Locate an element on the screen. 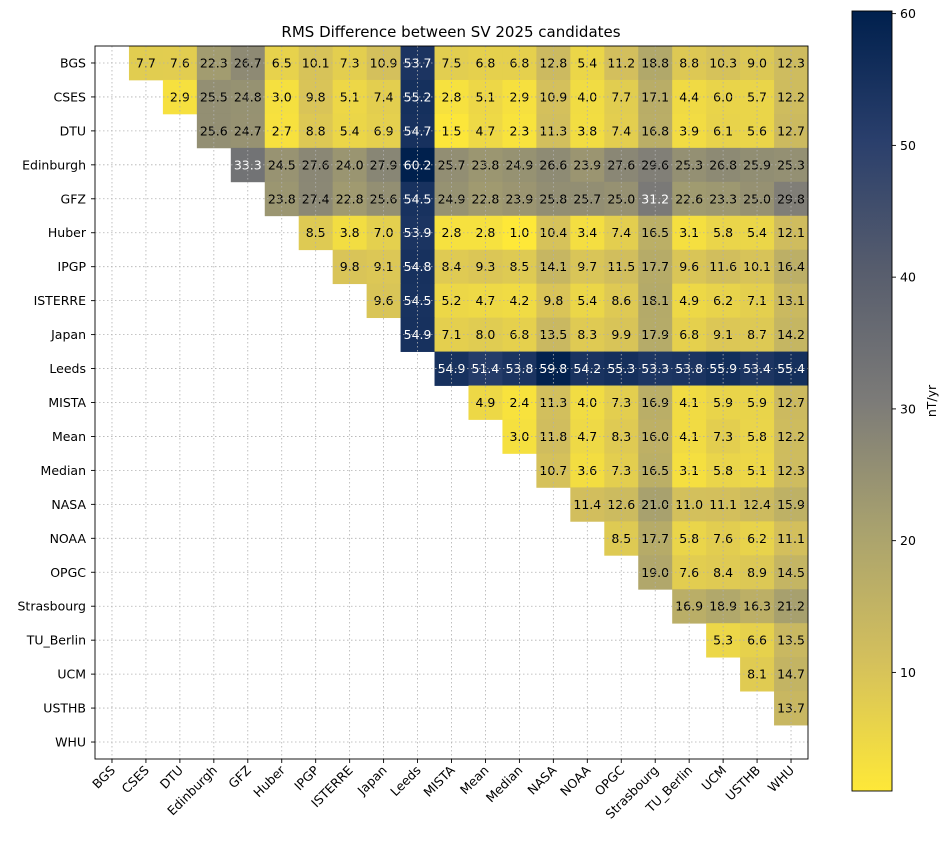 The image size is (948, 842). y-tick-label: Edinburgh is located at coordinates (54, 164).